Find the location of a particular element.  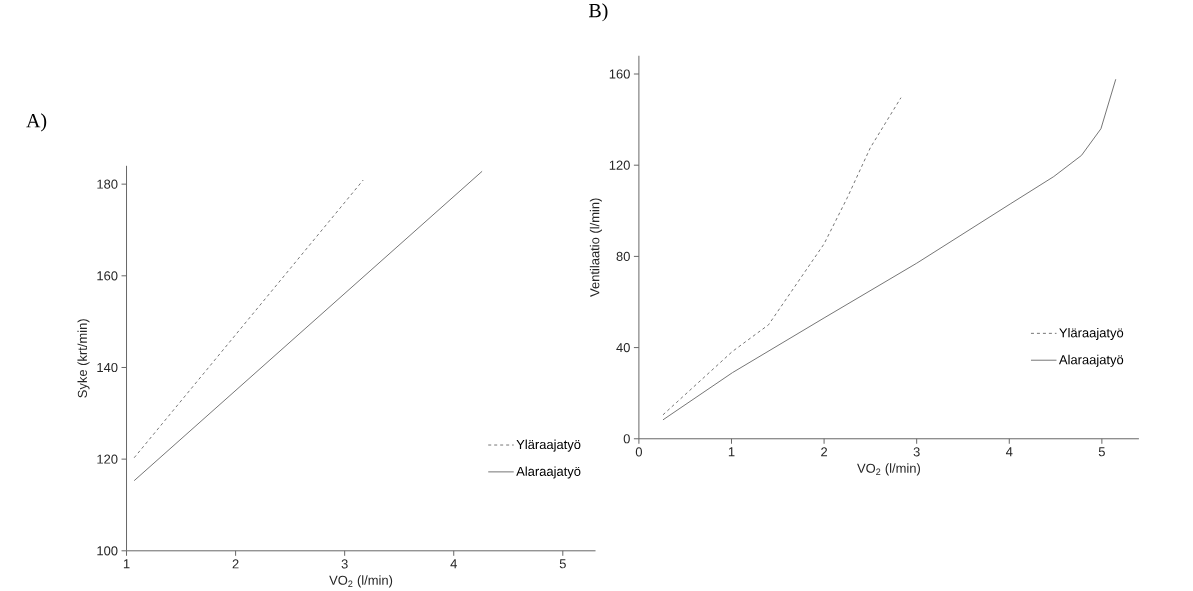

y-tick-label: 140 is located at coordinates (107, 368).